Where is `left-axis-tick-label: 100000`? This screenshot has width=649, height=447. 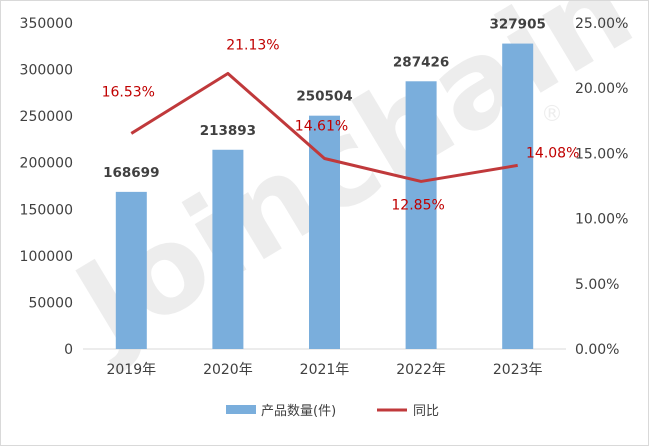 left-axis-tick-label: 100000 is located at coordinates (46, 257).